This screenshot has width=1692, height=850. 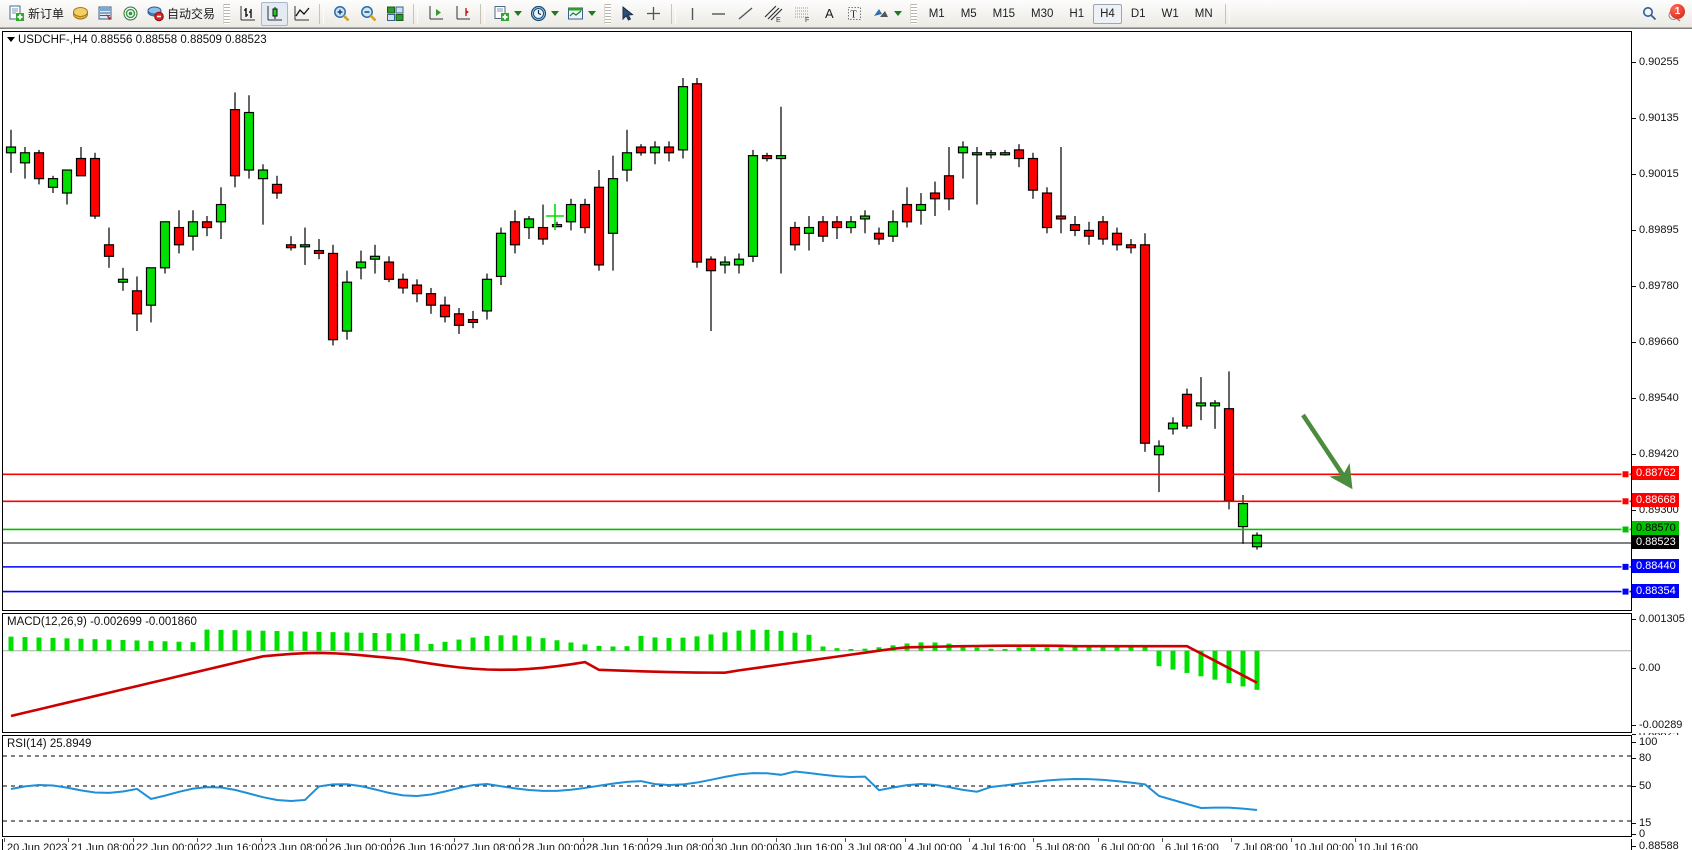 I want to click on text-label-tool: T, so click(x=854, y=14).